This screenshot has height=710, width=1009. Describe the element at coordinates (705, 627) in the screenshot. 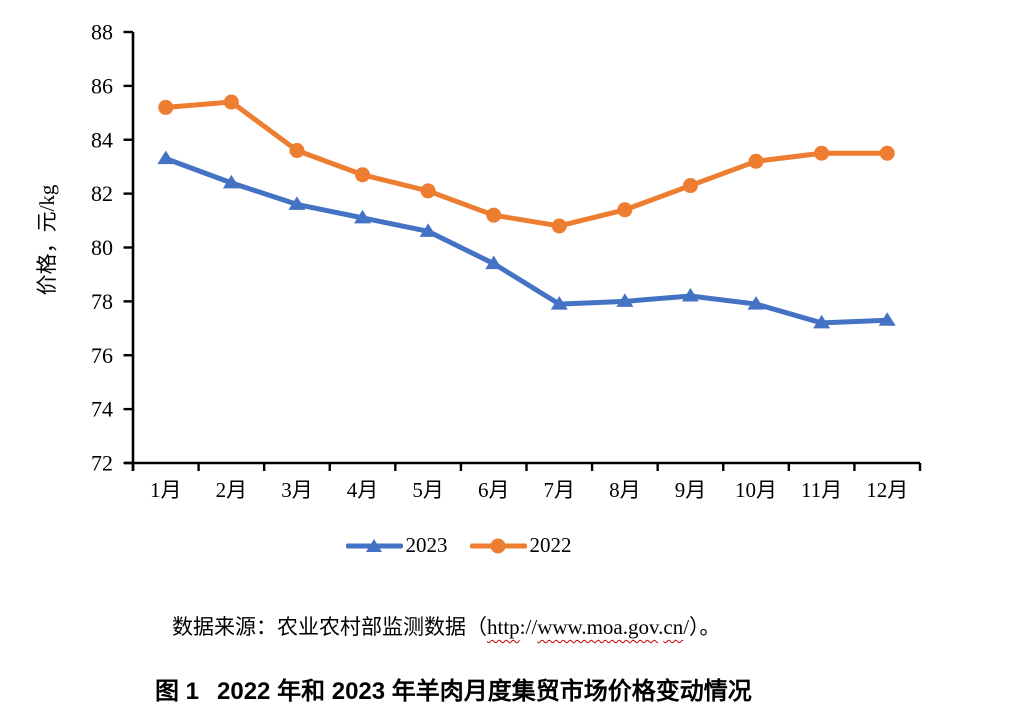

I see `source-note-suffix: ）。` at that location.